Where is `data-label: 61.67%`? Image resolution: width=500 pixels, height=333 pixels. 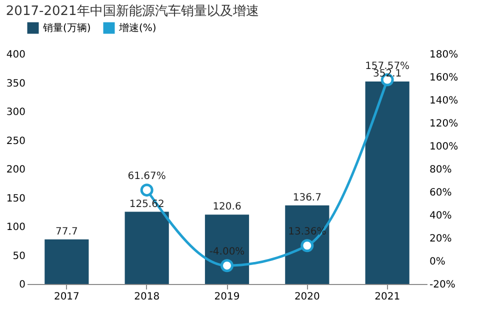 data-label: 61.67% is located at coordinates (147, 176).